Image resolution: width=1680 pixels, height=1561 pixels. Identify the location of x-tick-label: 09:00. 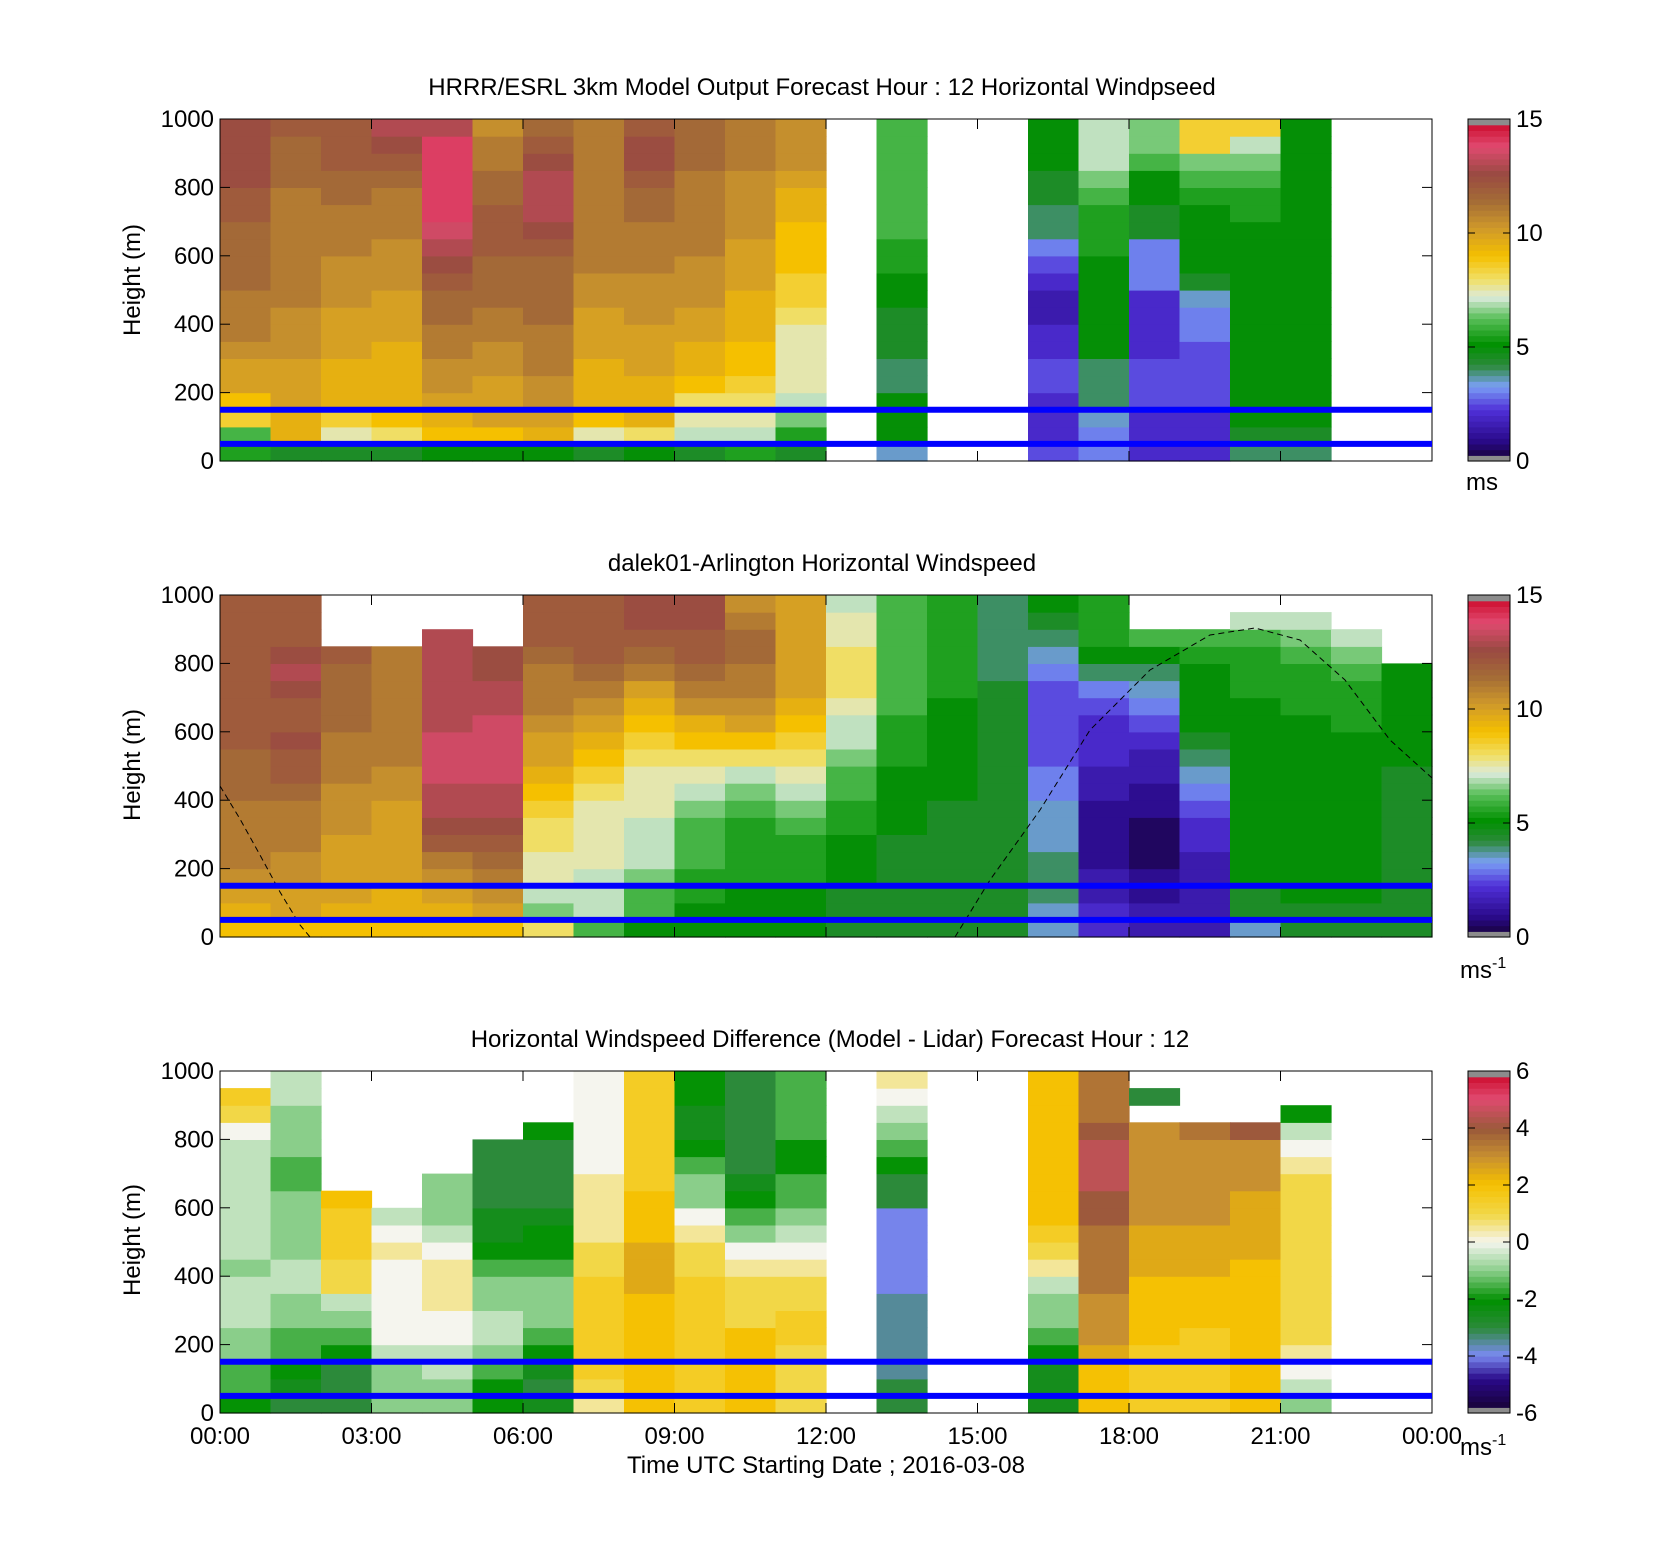
(674, 1436).